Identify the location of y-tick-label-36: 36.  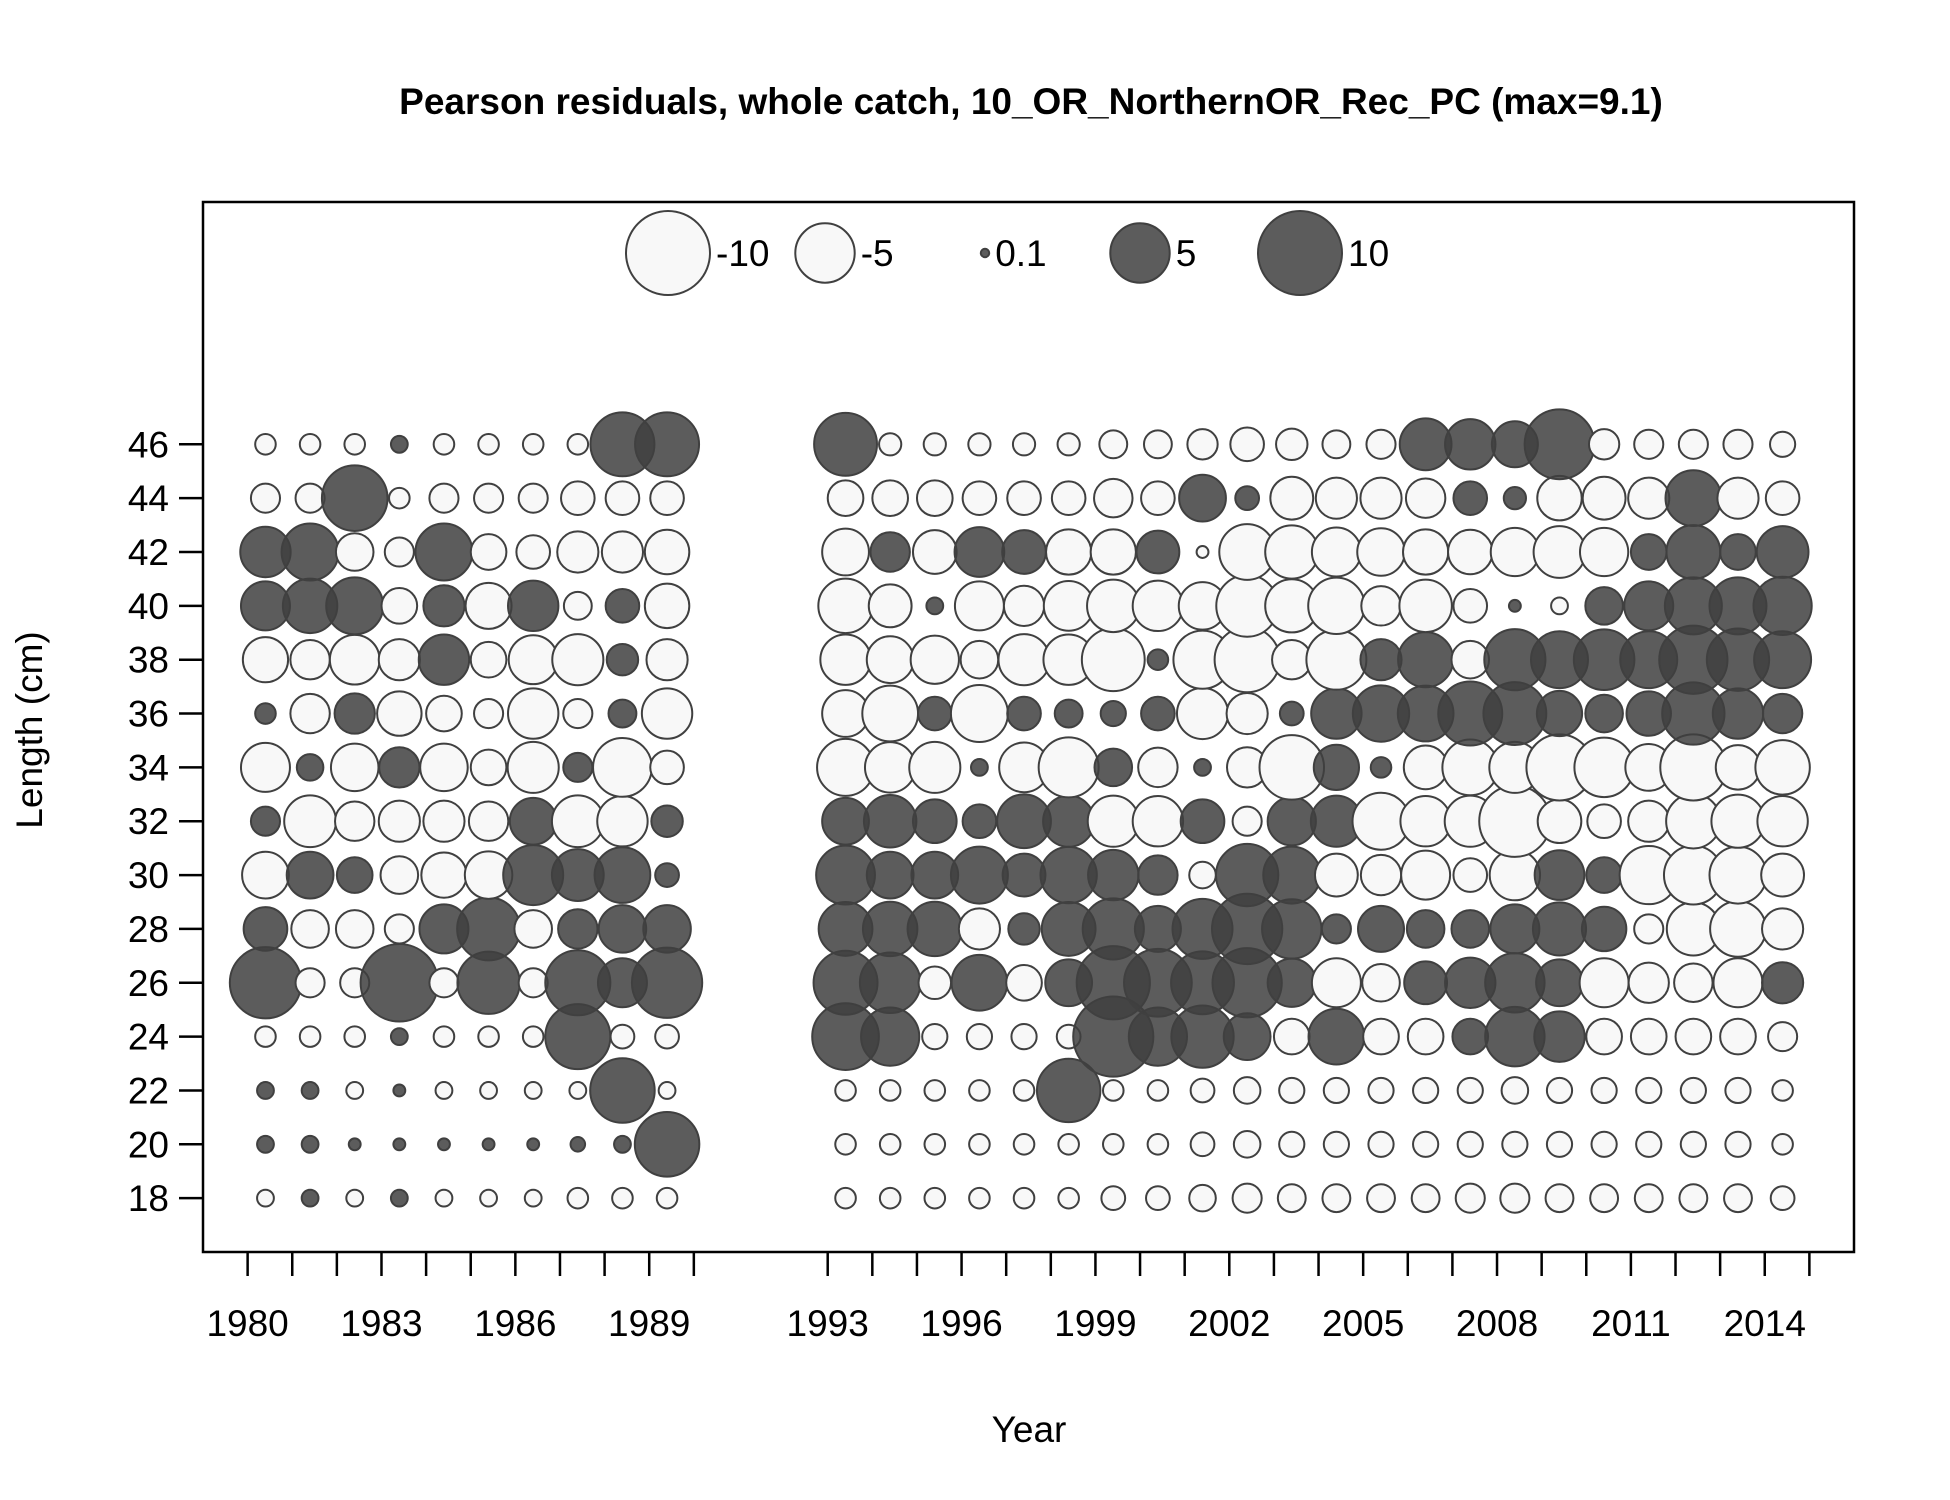
(148, 714).